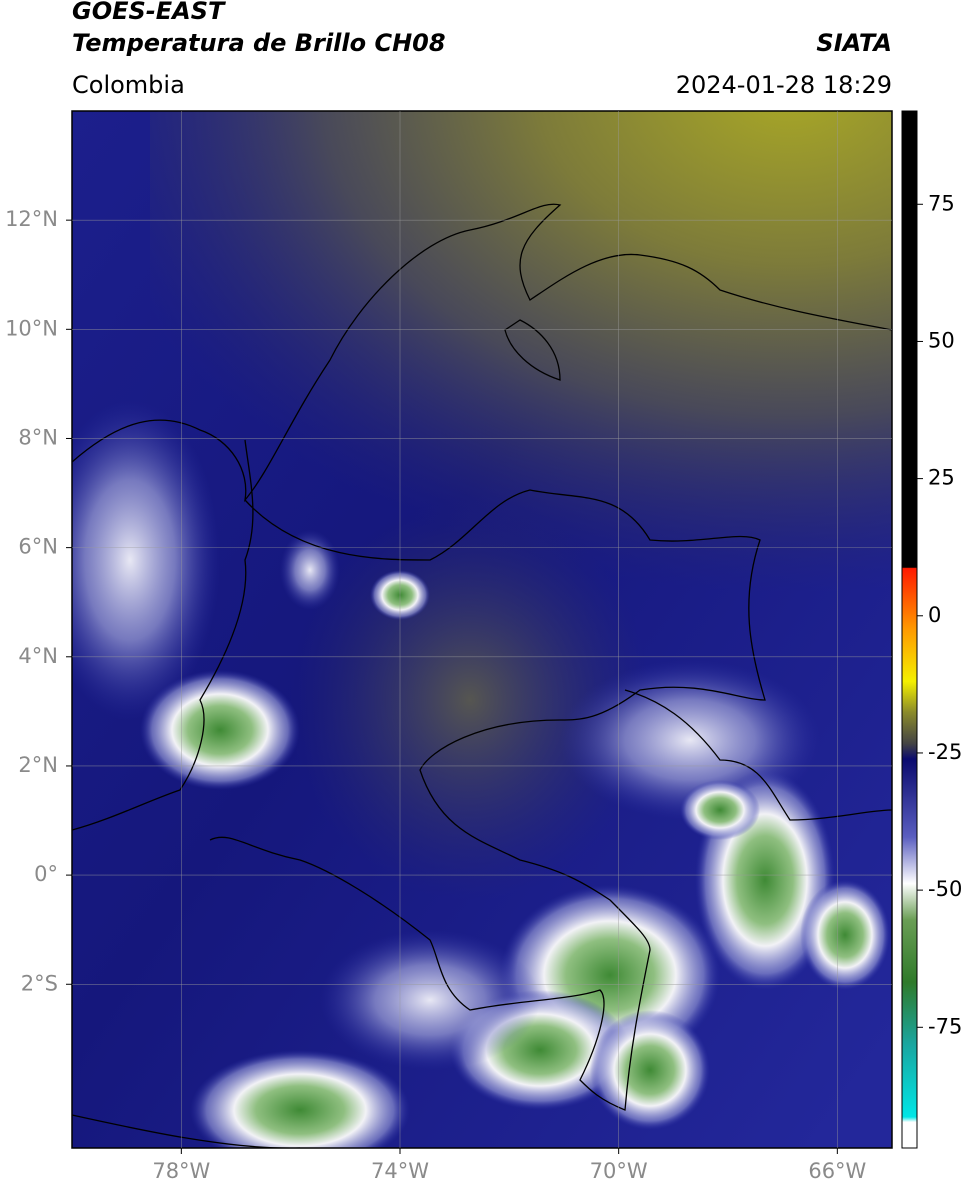 This screenshot has width=966, height=1194. What do you see at coordinates (38, 437) in the screenshot?
I see `y-tick-label: 8°N` at bounding box center [38, 437].